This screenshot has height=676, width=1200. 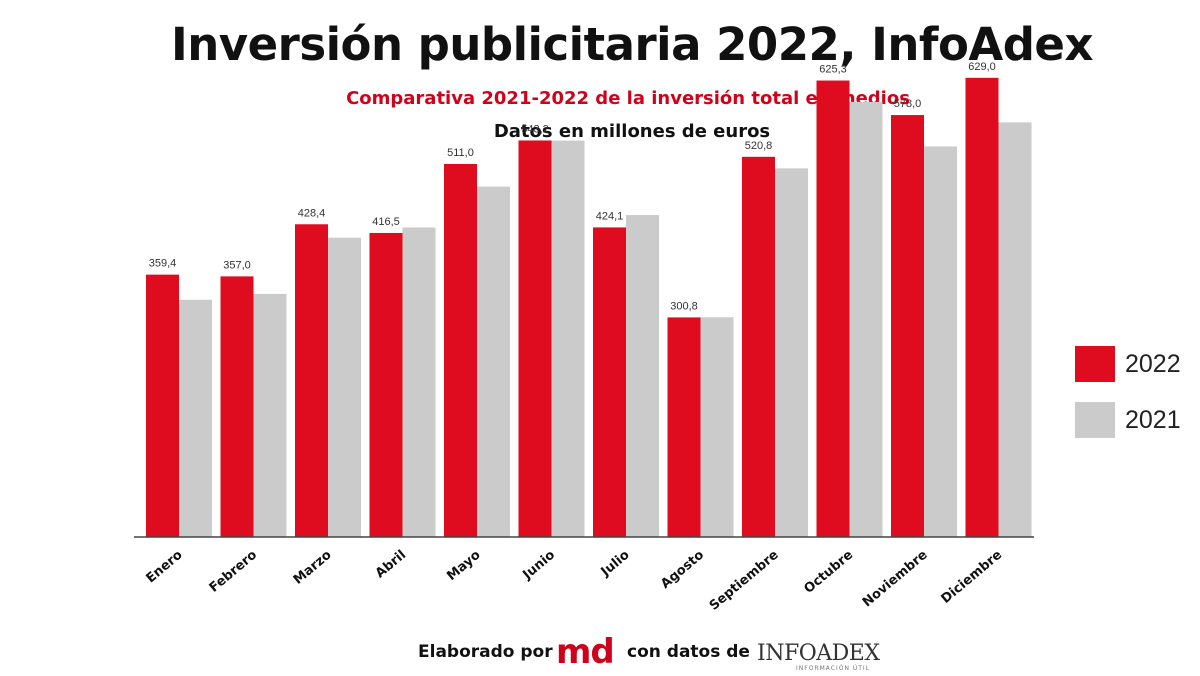 I want to click on legend-label-2021: 2021, so click(x=1153, y=420).